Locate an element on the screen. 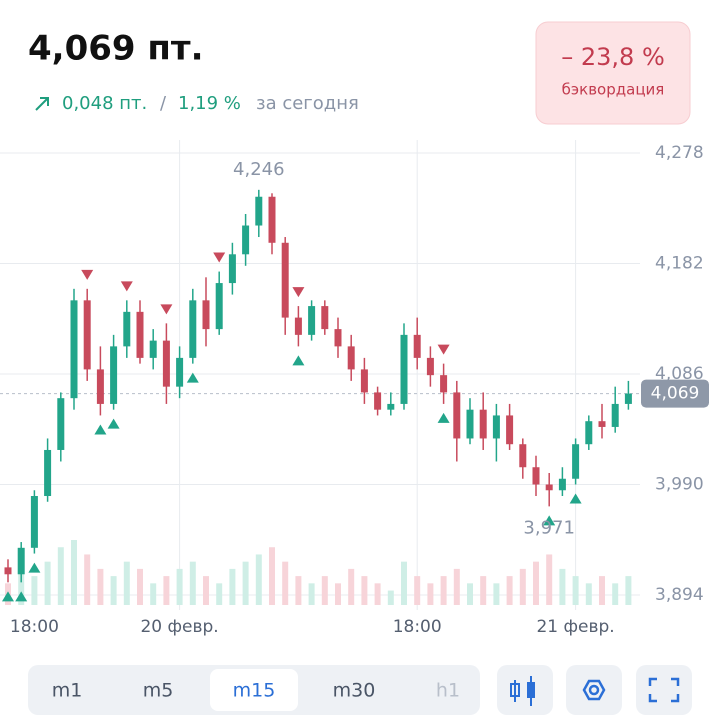 This screenshot has width=720, height=721. badge-value: – 23,8 % is located at coordinates (613, 57).